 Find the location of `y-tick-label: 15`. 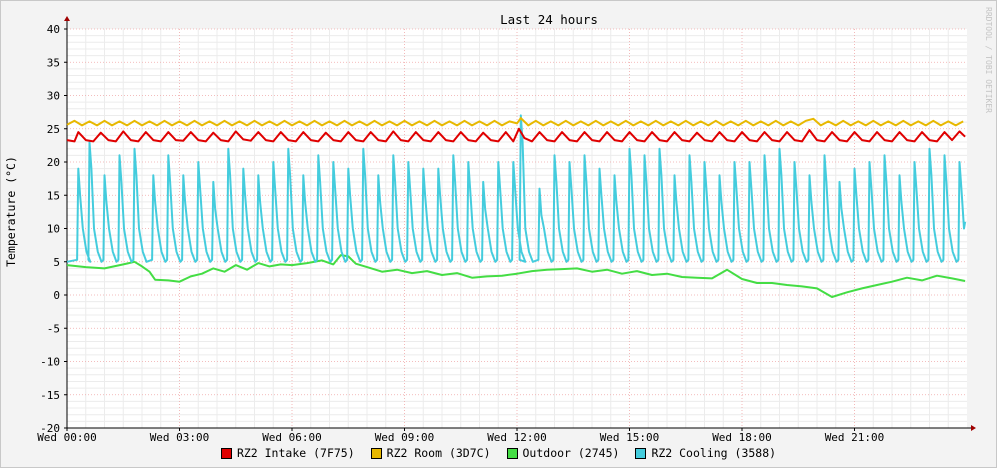

y-tick-label: 15 is located at coordinates (53, 195).